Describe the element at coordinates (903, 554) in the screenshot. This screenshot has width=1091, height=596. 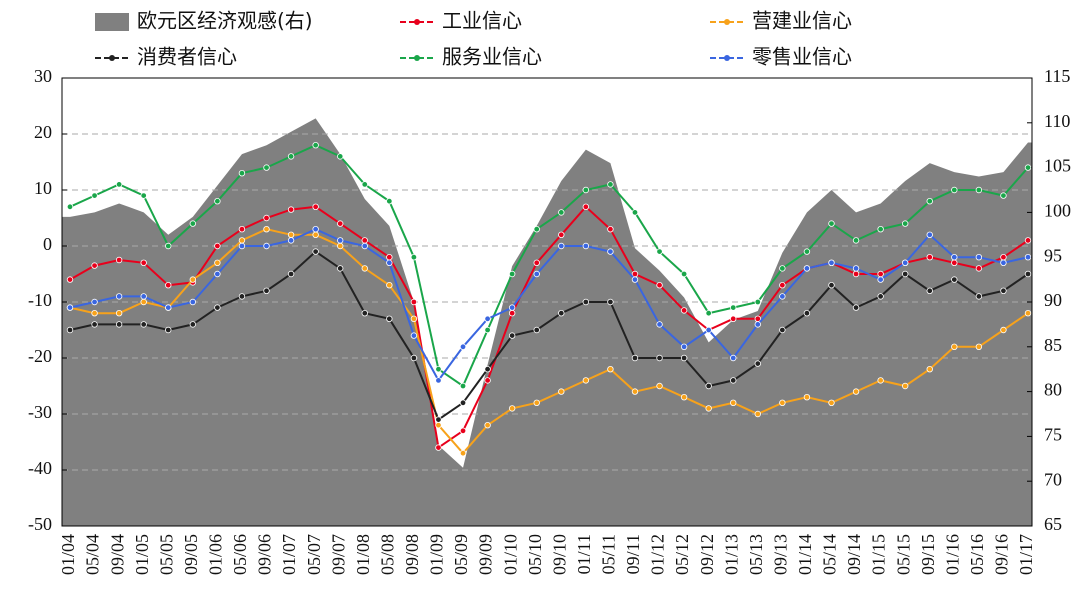
I see `x-tick-label: 05/15` at that location.